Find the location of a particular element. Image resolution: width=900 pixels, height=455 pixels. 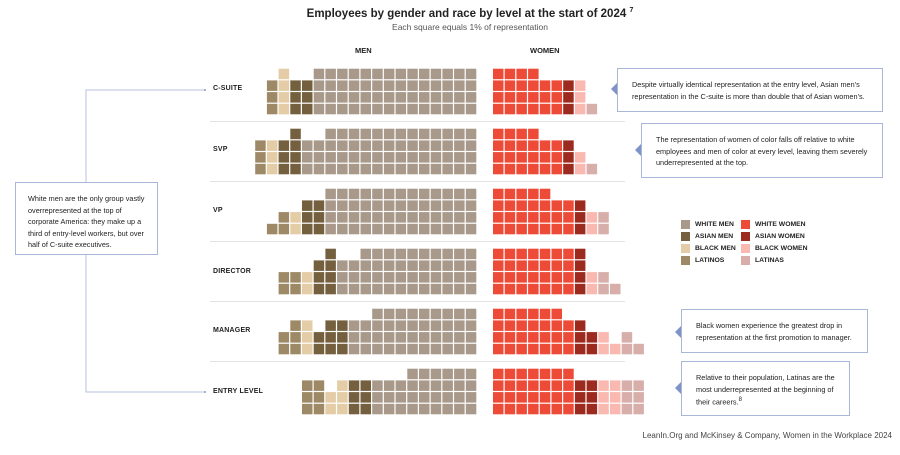

legend-label: BLACK MEN is located at coordinates (715, 248).